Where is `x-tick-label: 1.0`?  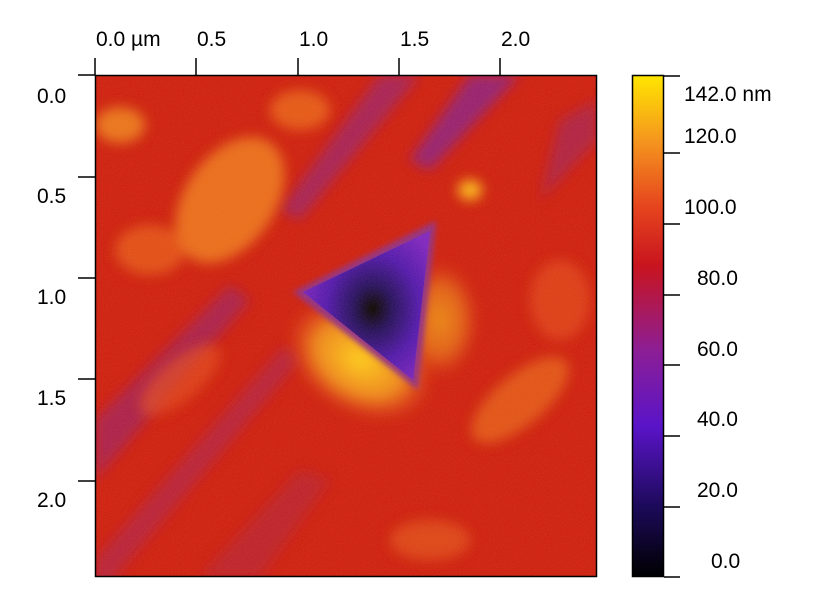 x-tick-label: 1.0 is located at coordinates (314, 39).